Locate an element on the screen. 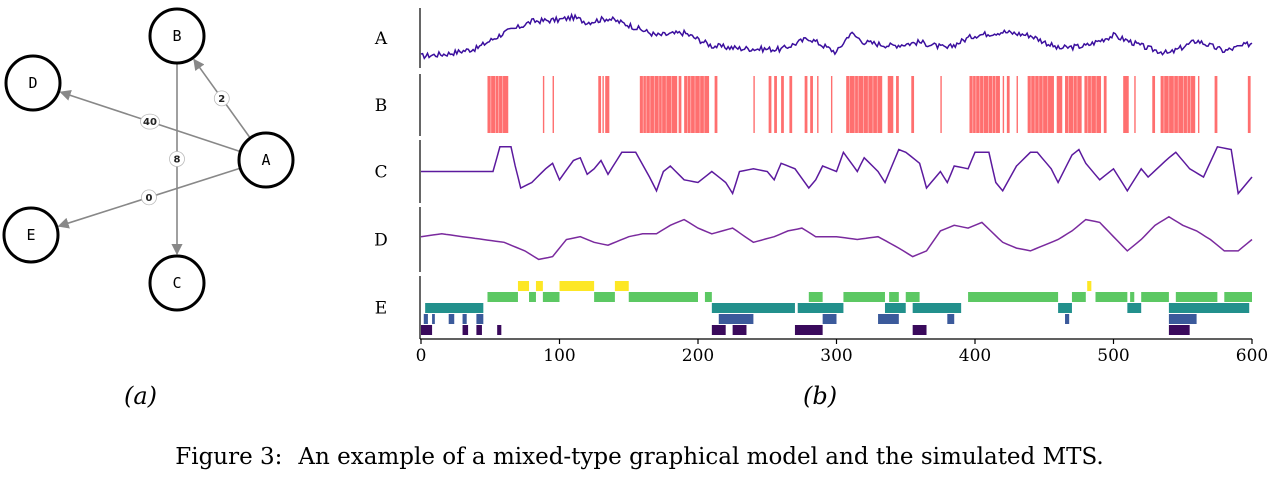 This screenshot has height=479, width=1279. row-label-C: C is located at coordinates (380, 173).